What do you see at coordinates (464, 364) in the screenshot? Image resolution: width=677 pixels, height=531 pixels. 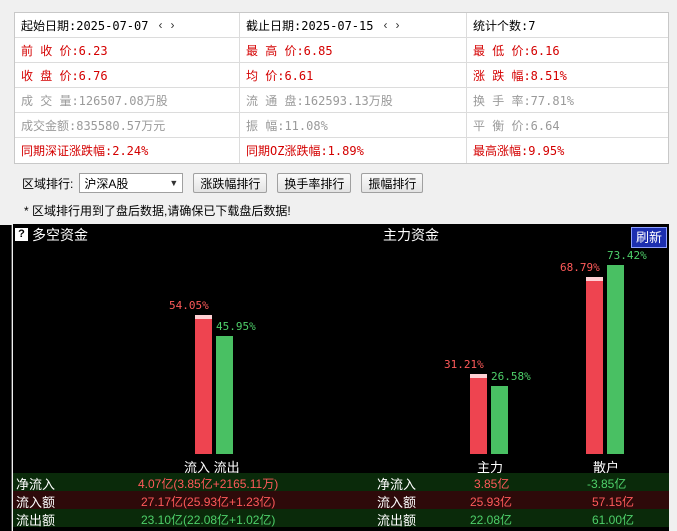 I see `main-inflow-pct-label: 31.21%` at bounding box center [464, 364].